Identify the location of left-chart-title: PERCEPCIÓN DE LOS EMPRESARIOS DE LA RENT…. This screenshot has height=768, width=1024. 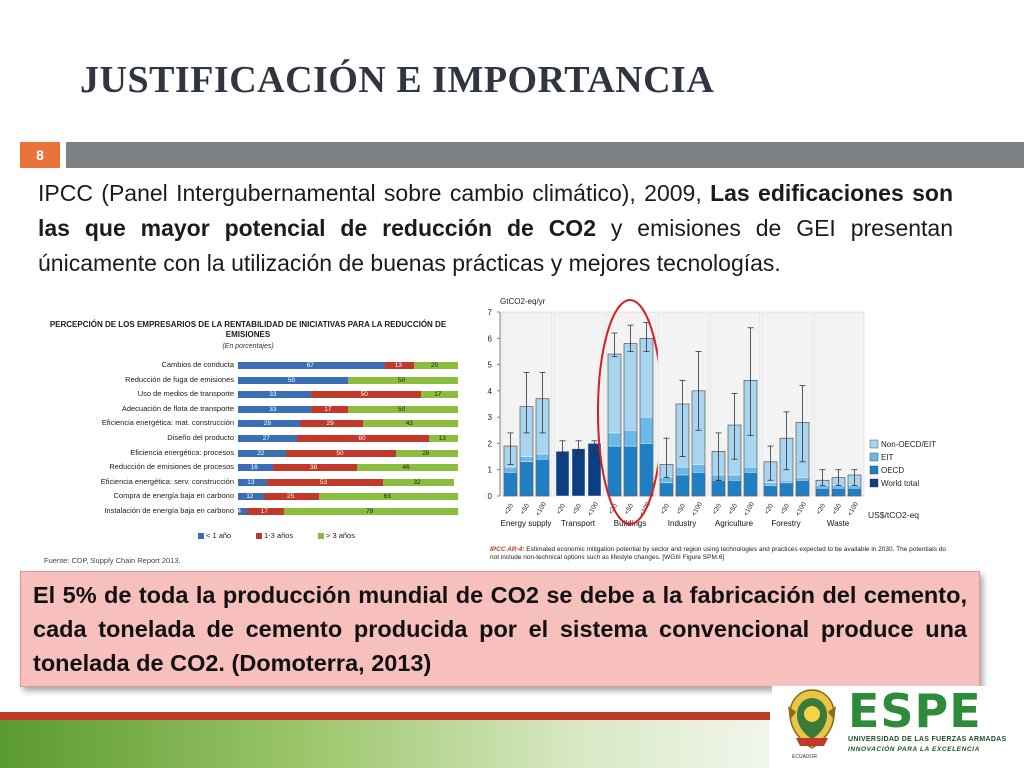
(248, 329).